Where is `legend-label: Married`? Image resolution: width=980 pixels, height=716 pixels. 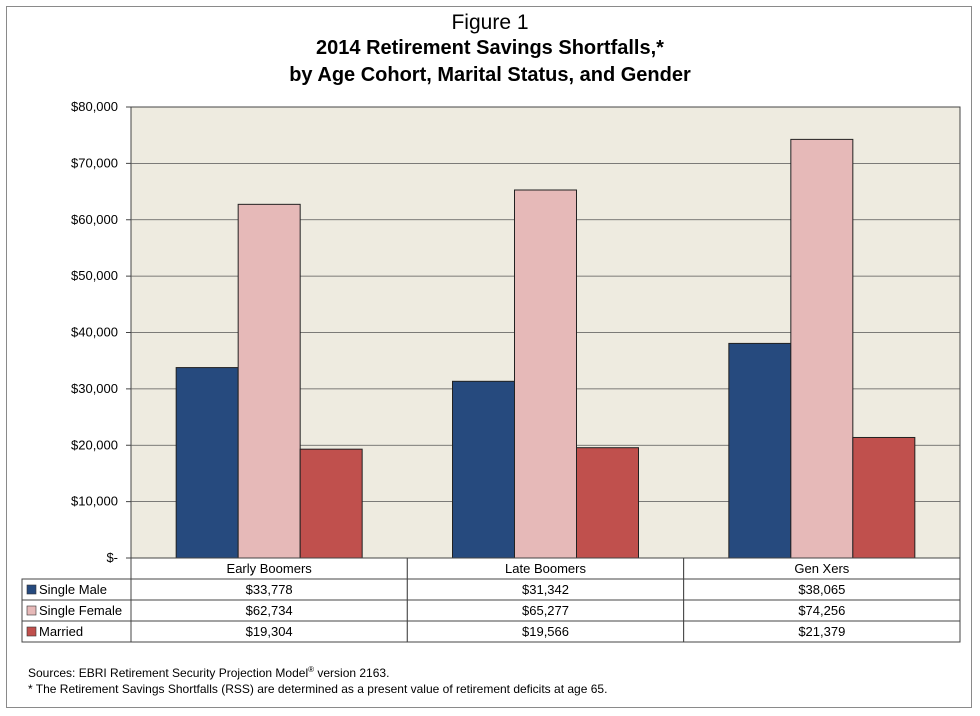 legend-label: Married is located at coordinates (61, 631).